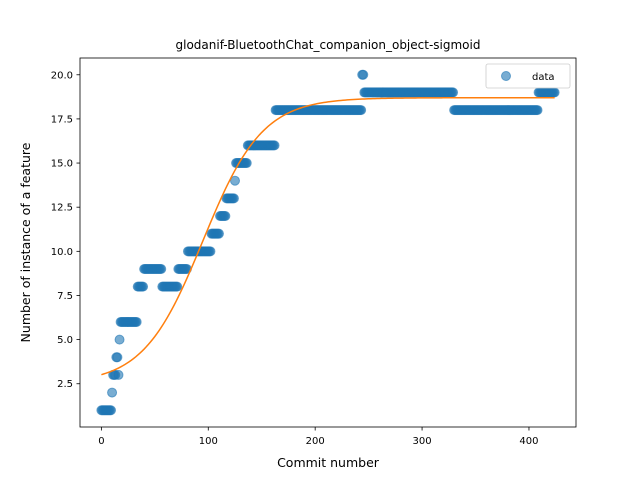 The image size is (640, 480). I want to click on legend-marker, so click(506, 76).